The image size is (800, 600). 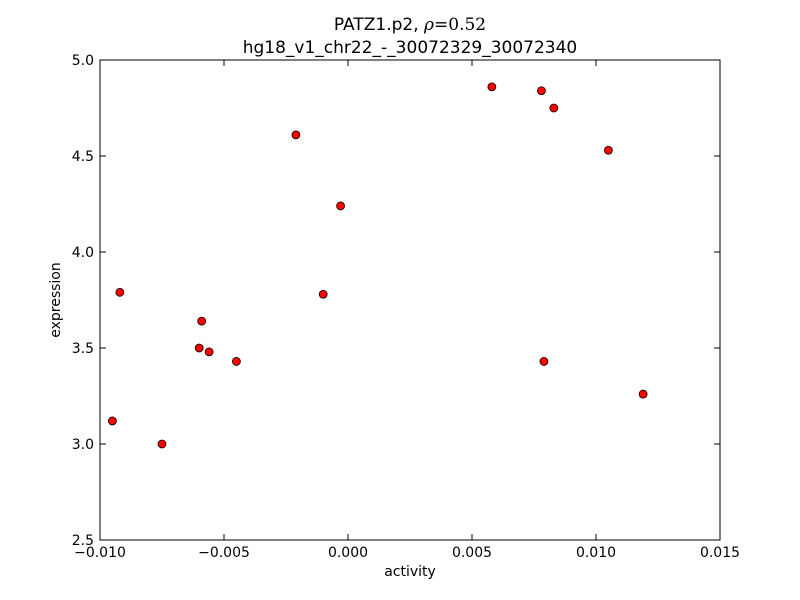 What do you see at coordinates (410, 48) in the screenshot?
I see `chart-title-line2: hg18_v1_chr22_-_30072329_30072340` at bounding box center [410, 48].